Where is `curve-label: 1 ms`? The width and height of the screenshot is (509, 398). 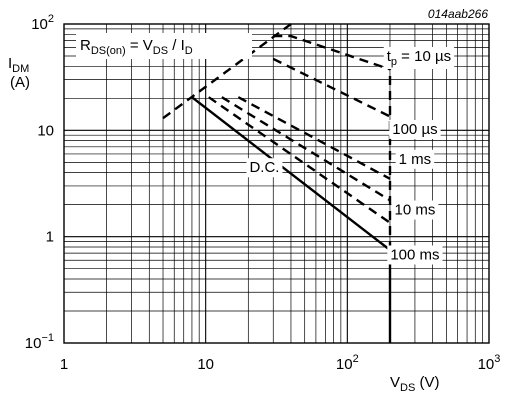
curve-label: 1 ms is located at coordinates (415, 159).